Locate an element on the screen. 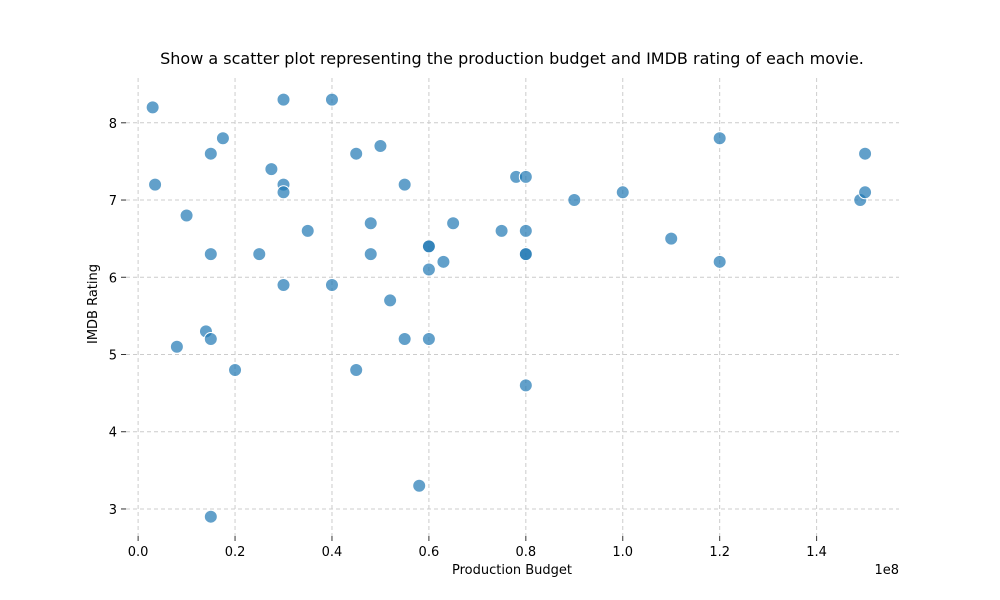 Image resolution: width=1000 pixels, height=600 pixels. x-tick-label: 0.8 is located at coordinates (525, 552).